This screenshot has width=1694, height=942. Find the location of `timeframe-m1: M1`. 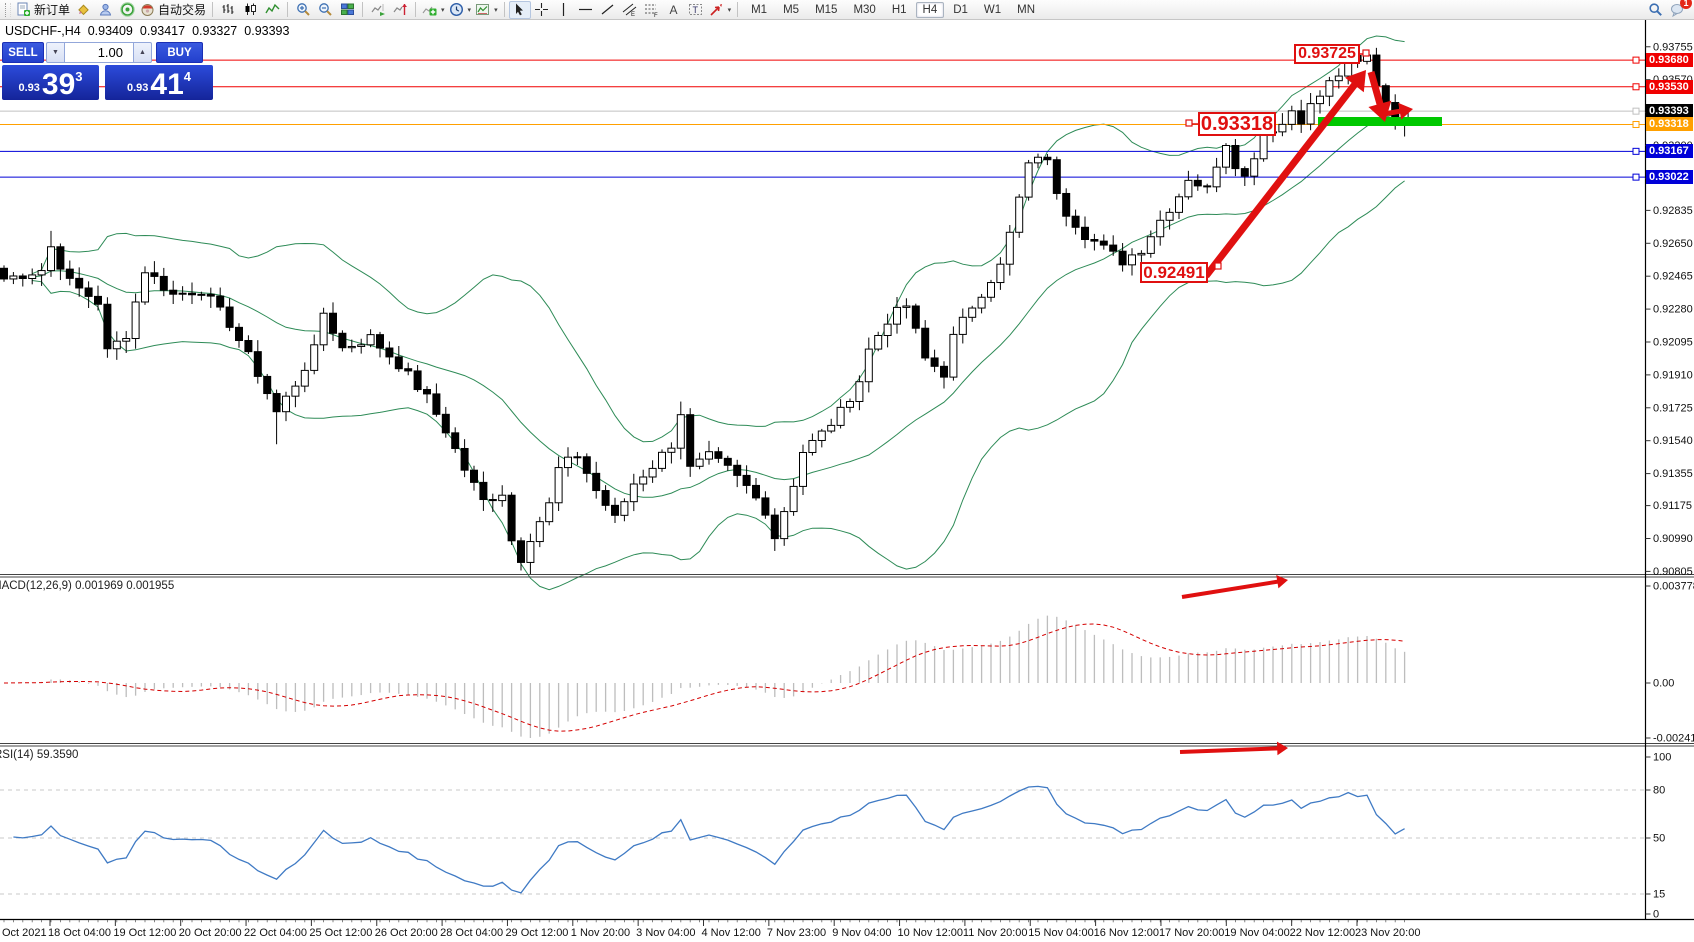

timeframe-m1: M1 is located at coordinates (759, 9).